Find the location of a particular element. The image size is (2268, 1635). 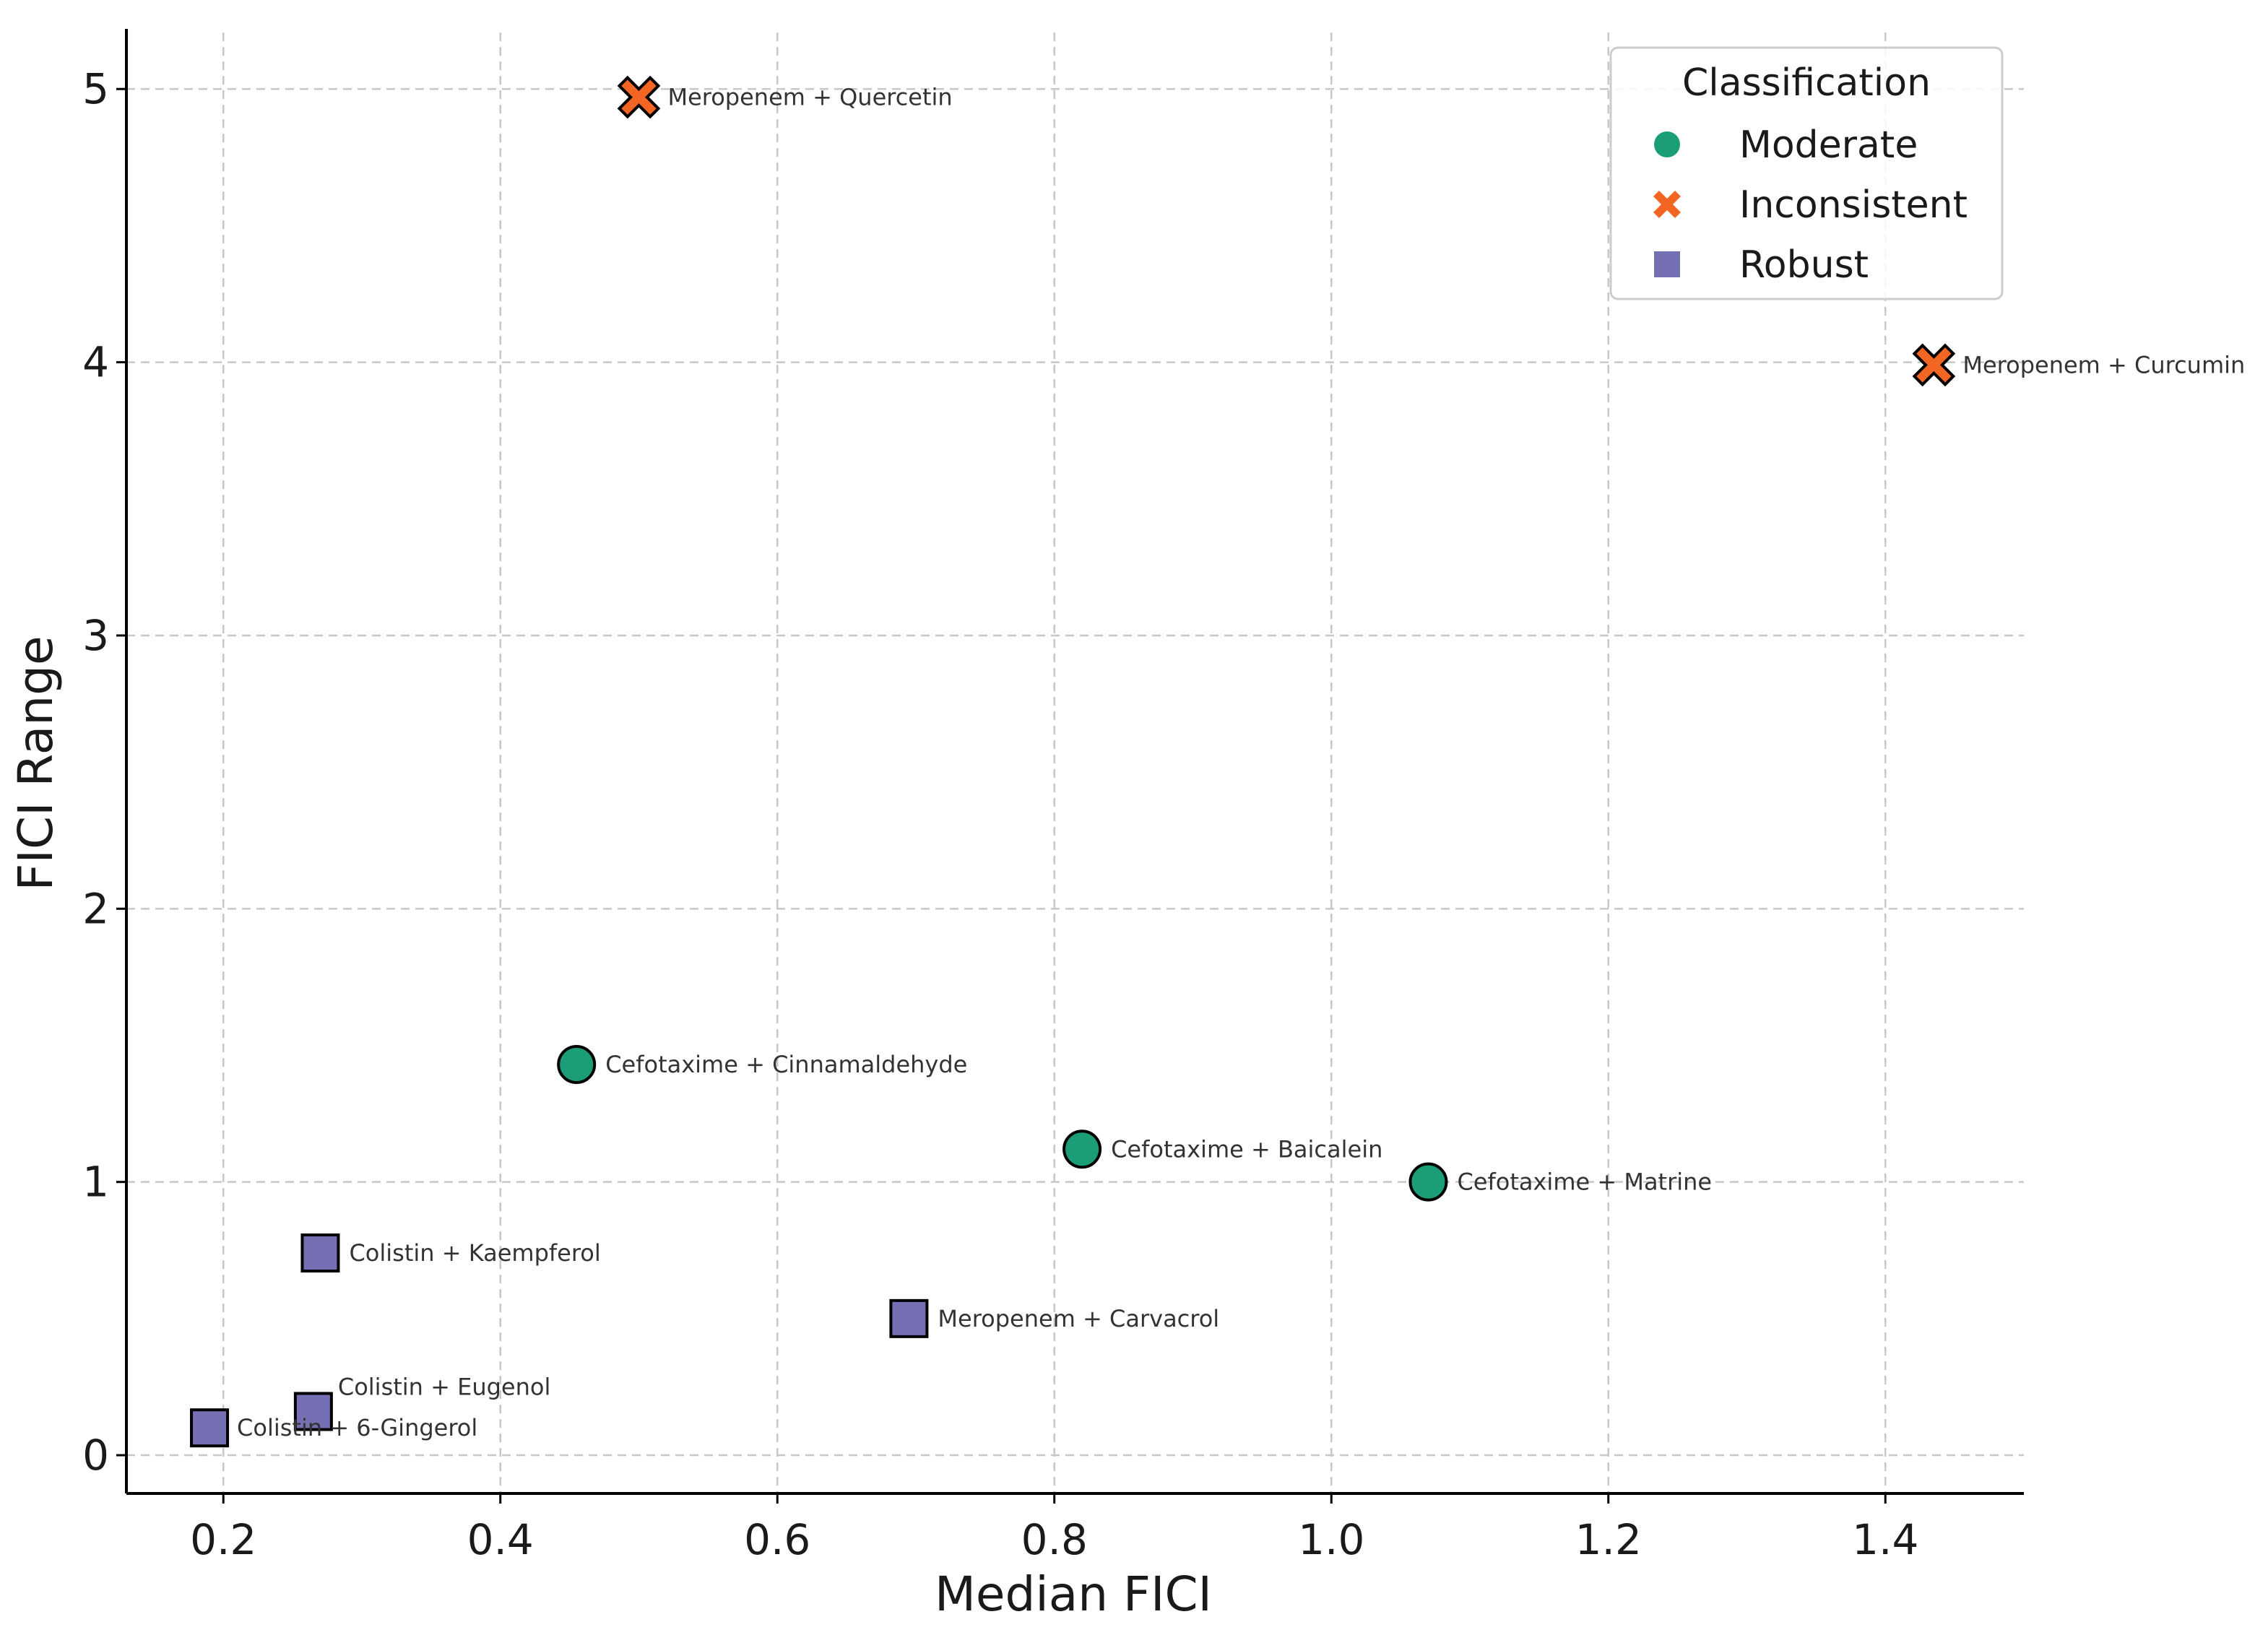

legend: Classification Moderate Inconsistent Robust is located at coordinates (1806, 173).